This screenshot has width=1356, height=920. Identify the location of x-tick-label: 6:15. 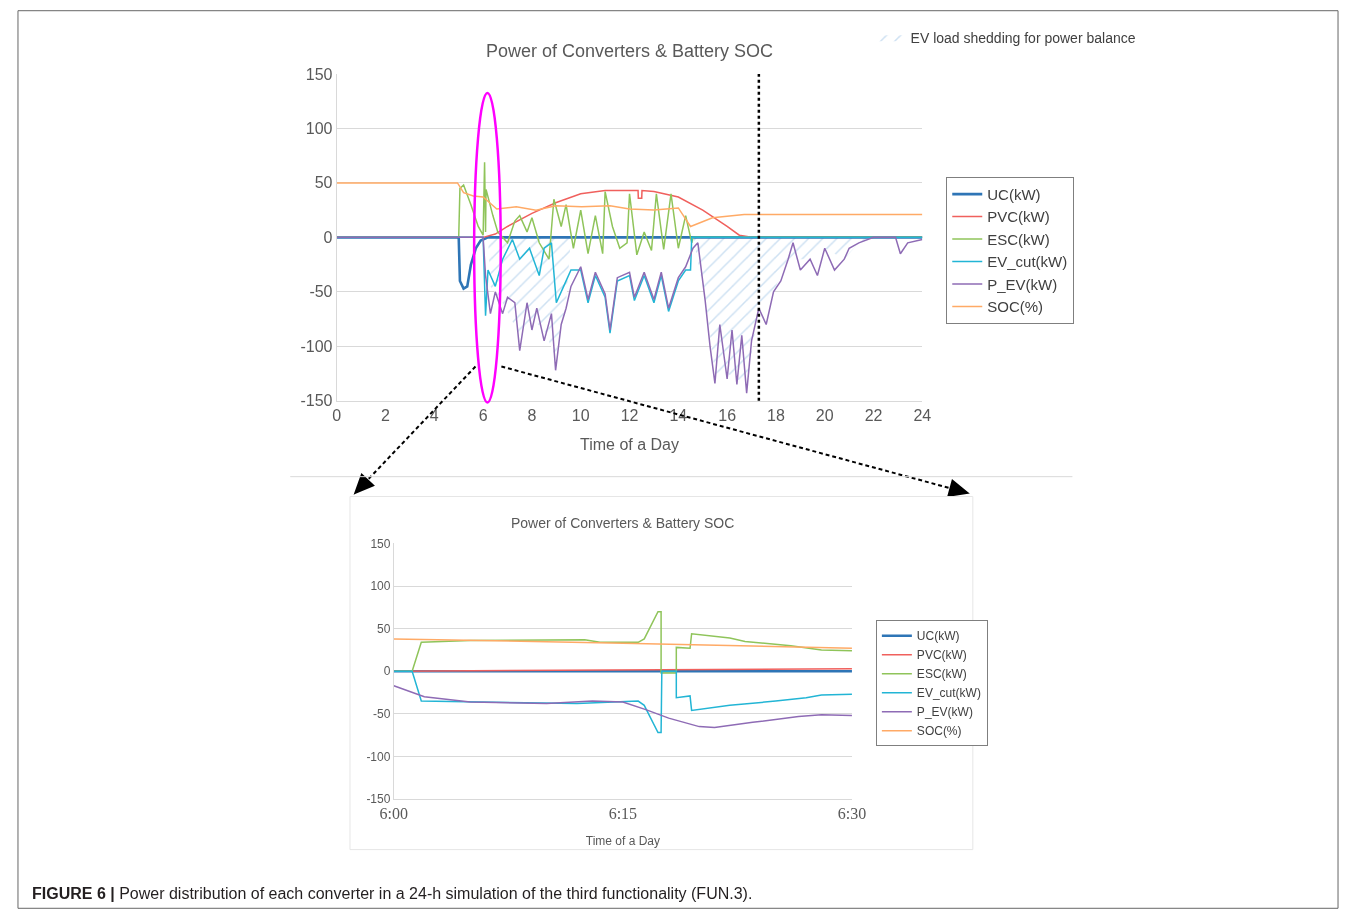
(623, 814).